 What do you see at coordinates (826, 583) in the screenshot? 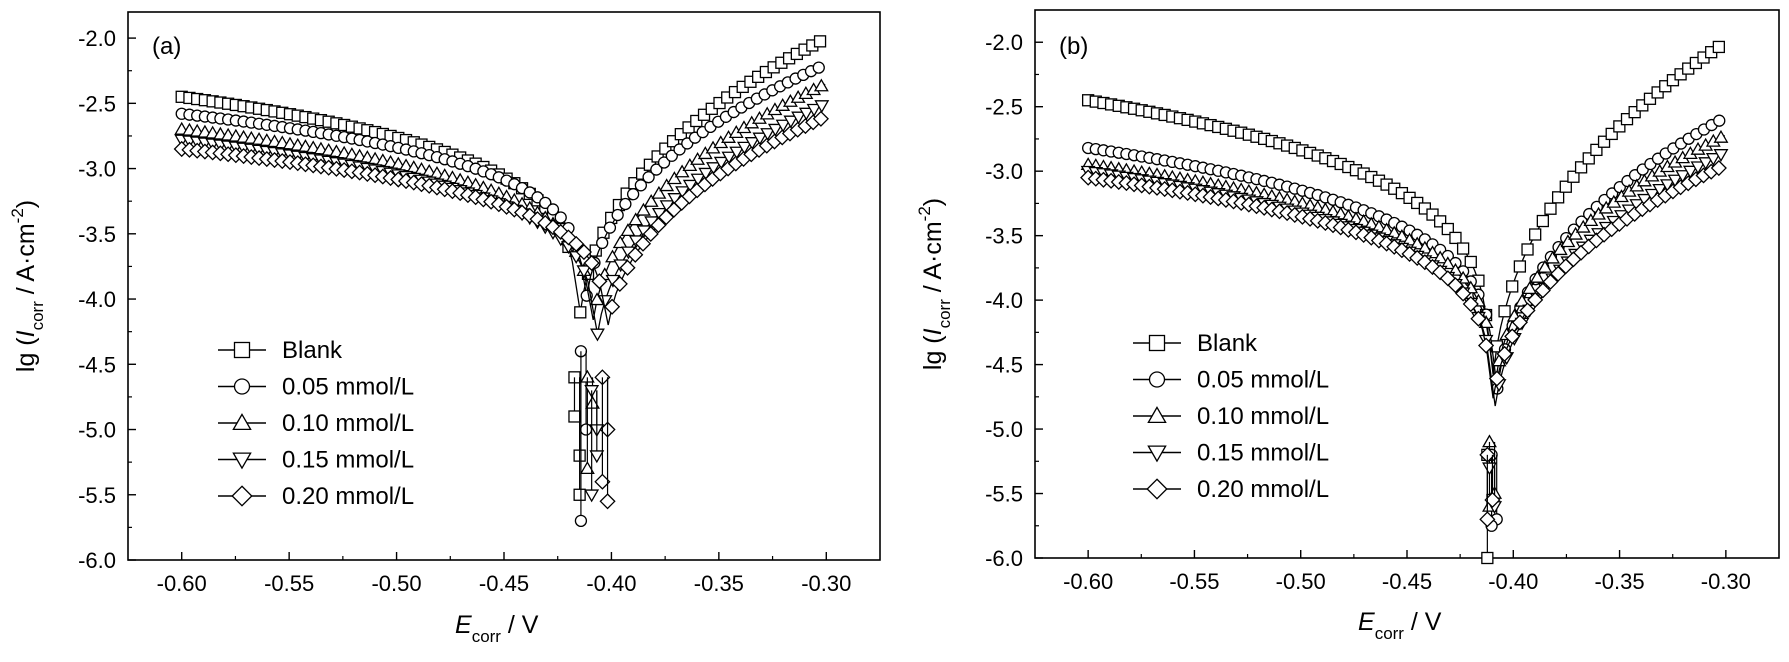
I see `x-tick-label: -0.30` at bounding box center [826, 583].